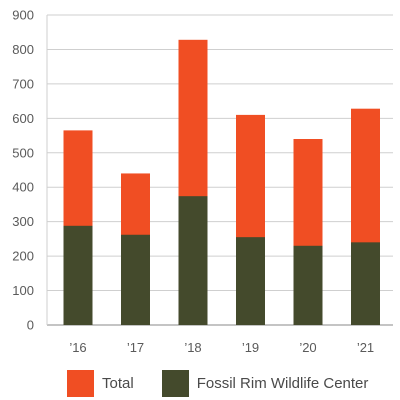  What do you see at coordinates (23, 170) in the screenshot?
I see `y-axis-ticks: 0 100 200 300 400 500 600 700 800 900` at bounding box center [23, 170].